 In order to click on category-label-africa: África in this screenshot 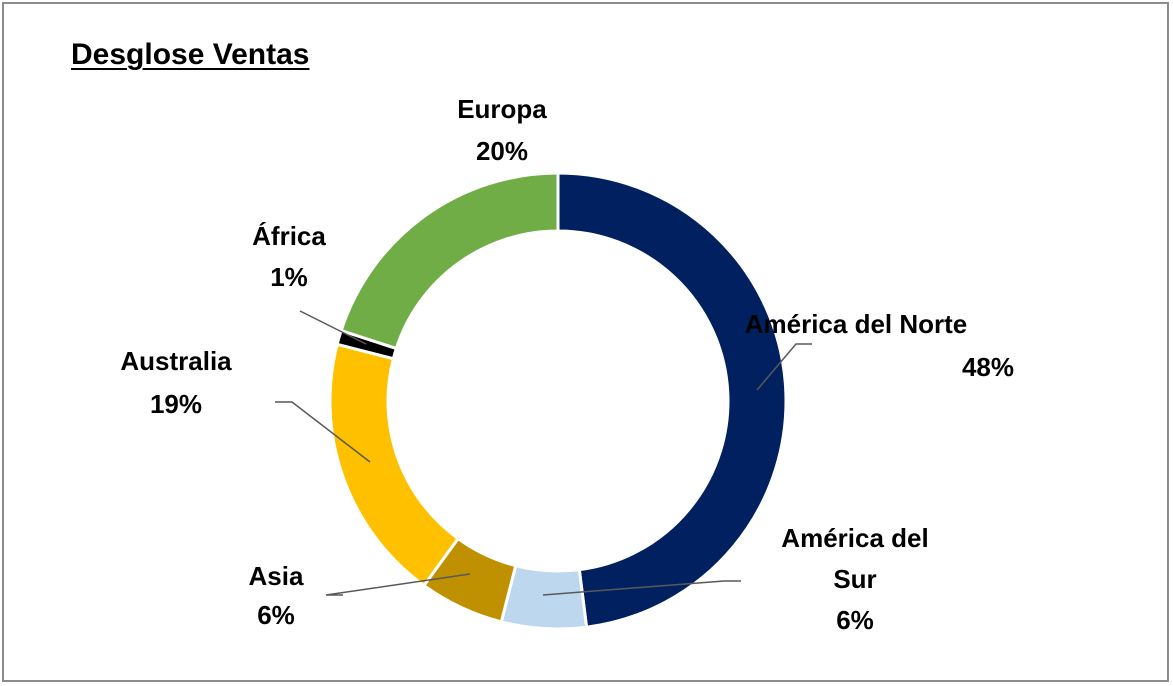, I will do `click(289, 236)`.